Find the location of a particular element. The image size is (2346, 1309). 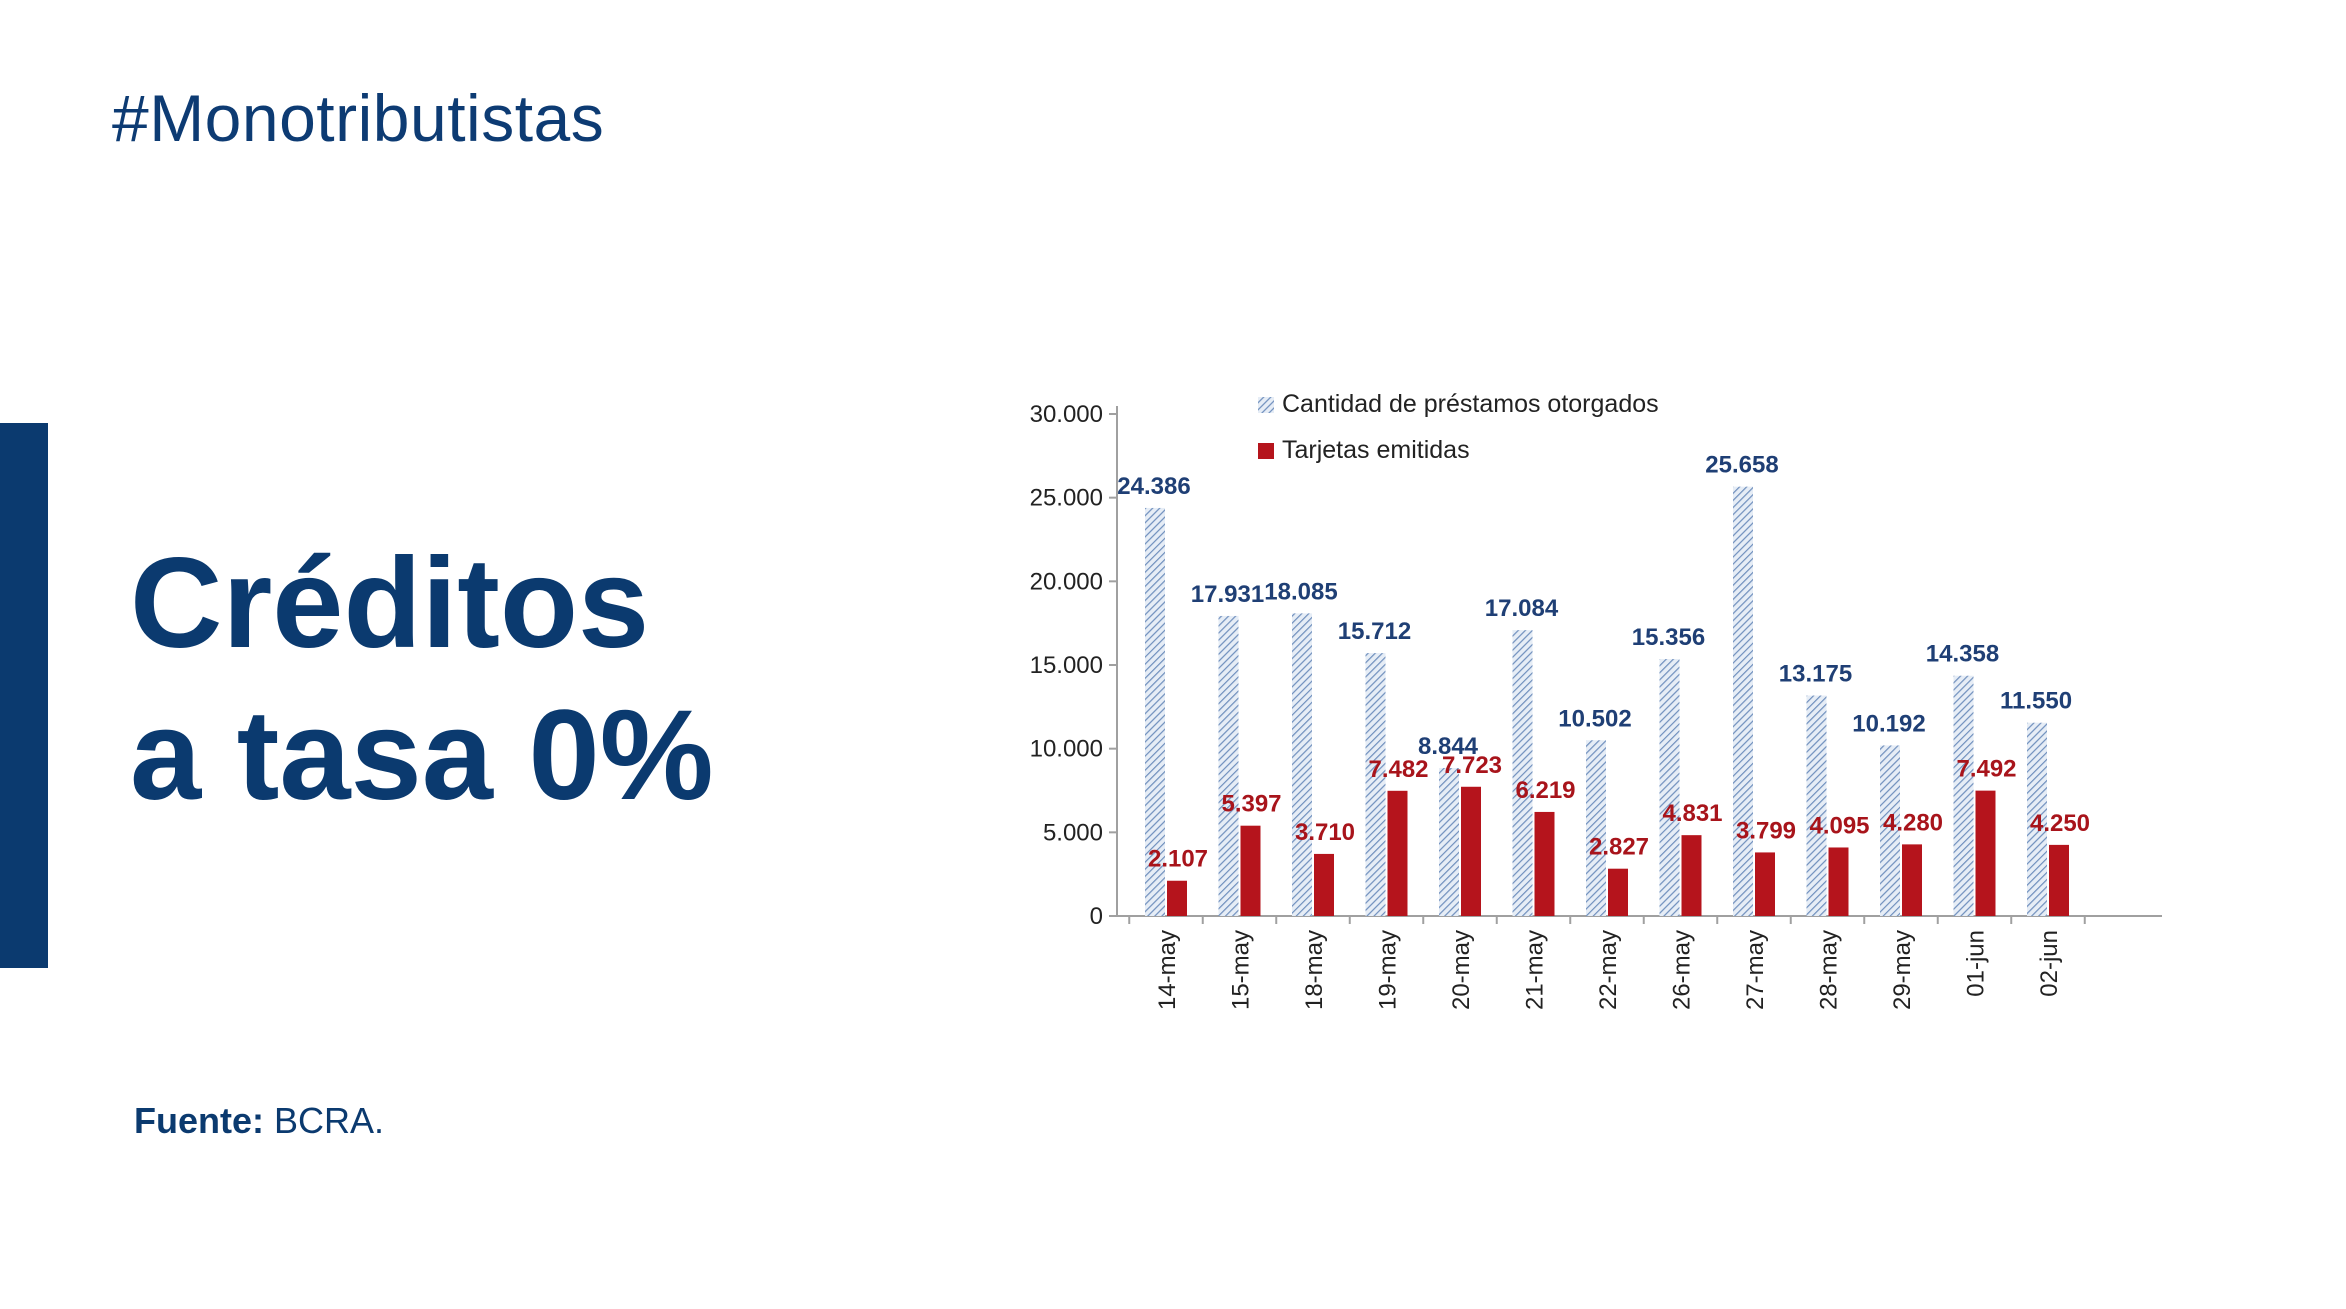

x-tick-label: 20-may is located at coordinates (1461, 970).